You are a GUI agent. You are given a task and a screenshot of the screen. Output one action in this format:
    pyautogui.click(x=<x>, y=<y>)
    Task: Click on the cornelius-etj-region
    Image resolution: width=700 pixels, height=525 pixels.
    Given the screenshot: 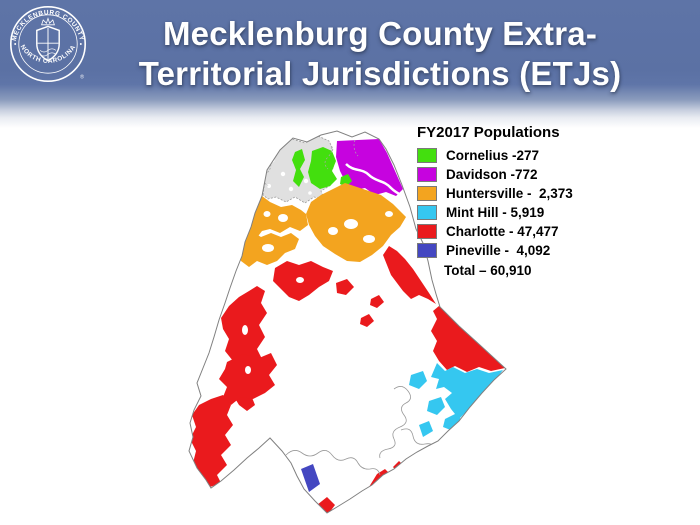 What is the action you would take?
    pyautogui.click(x=322, y=168)
    